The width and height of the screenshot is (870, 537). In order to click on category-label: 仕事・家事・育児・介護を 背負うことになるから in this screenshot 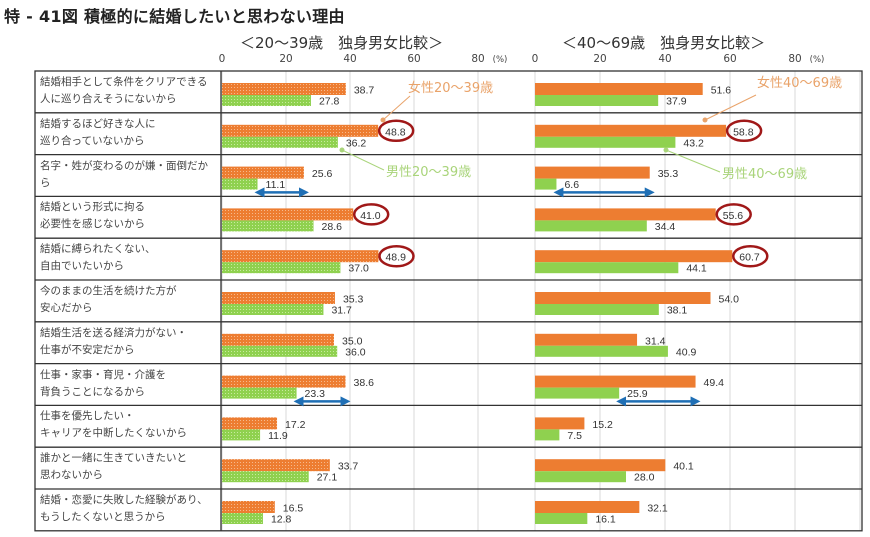, I will do `click(128, 385)`.